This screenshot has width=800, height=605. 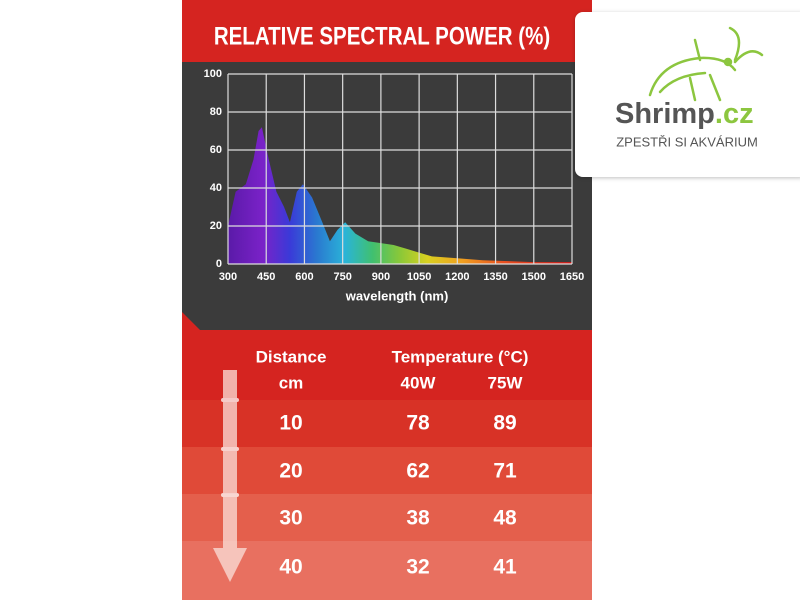 I want to click on x-tick-label: 750, so click(x=342, y=277).